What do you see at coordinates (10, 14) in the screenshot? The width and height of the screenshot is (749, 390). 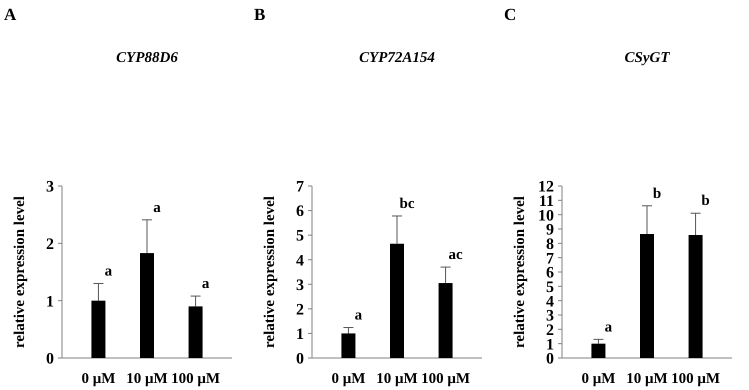 I see `text: A` at bounding box center [10, 14].